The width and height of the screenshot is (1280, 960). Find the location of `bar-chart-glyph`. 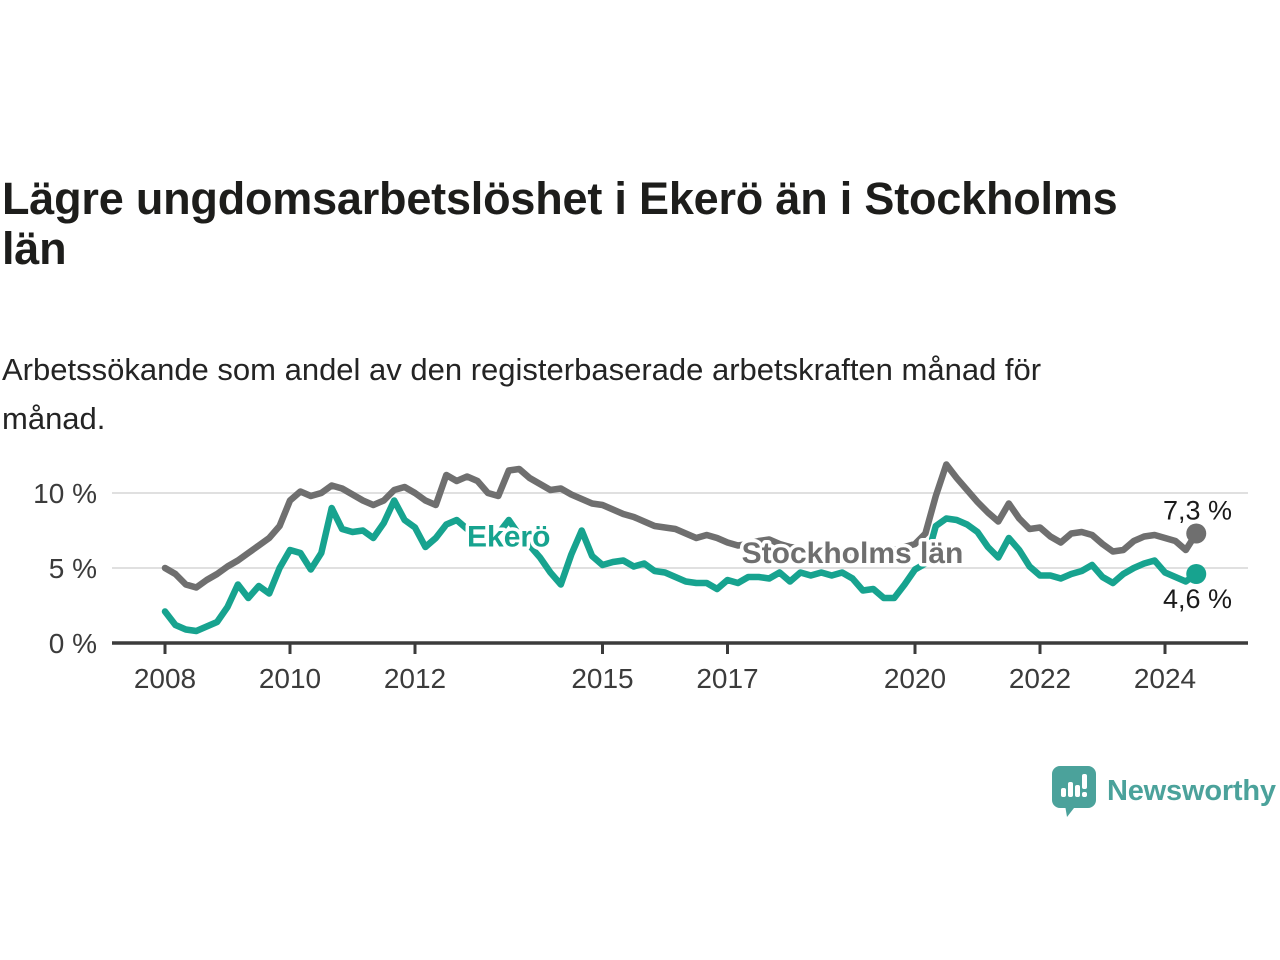

bar-chart-glyph is located at coordinates (1074, 785).